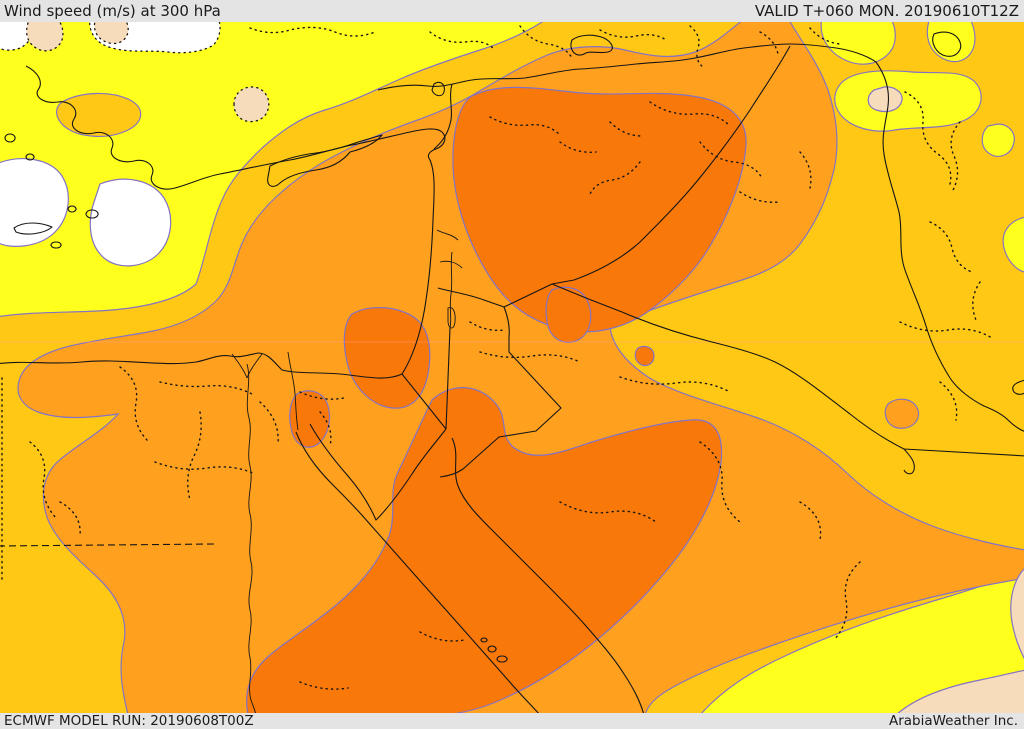  What do you see at coordinates (108, 545) in the screenshot?
I see `border-egypt-sudan-dashed` at bounding box center [108, 545].